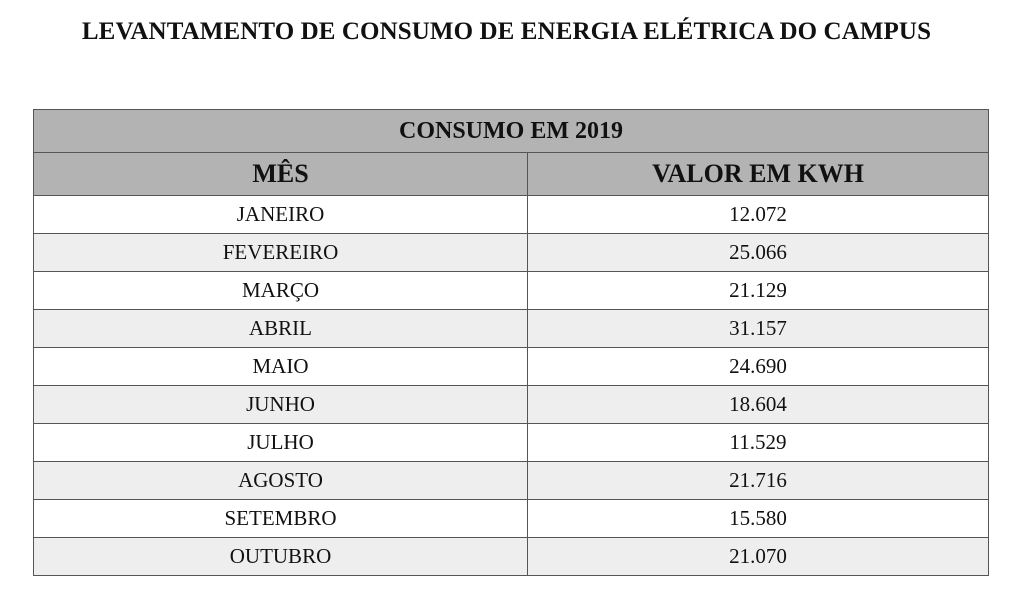  Describe the element at coordinates (511, 131) in the screenshot. I see `table-caption: CONSUMO EM 2019` at that location.